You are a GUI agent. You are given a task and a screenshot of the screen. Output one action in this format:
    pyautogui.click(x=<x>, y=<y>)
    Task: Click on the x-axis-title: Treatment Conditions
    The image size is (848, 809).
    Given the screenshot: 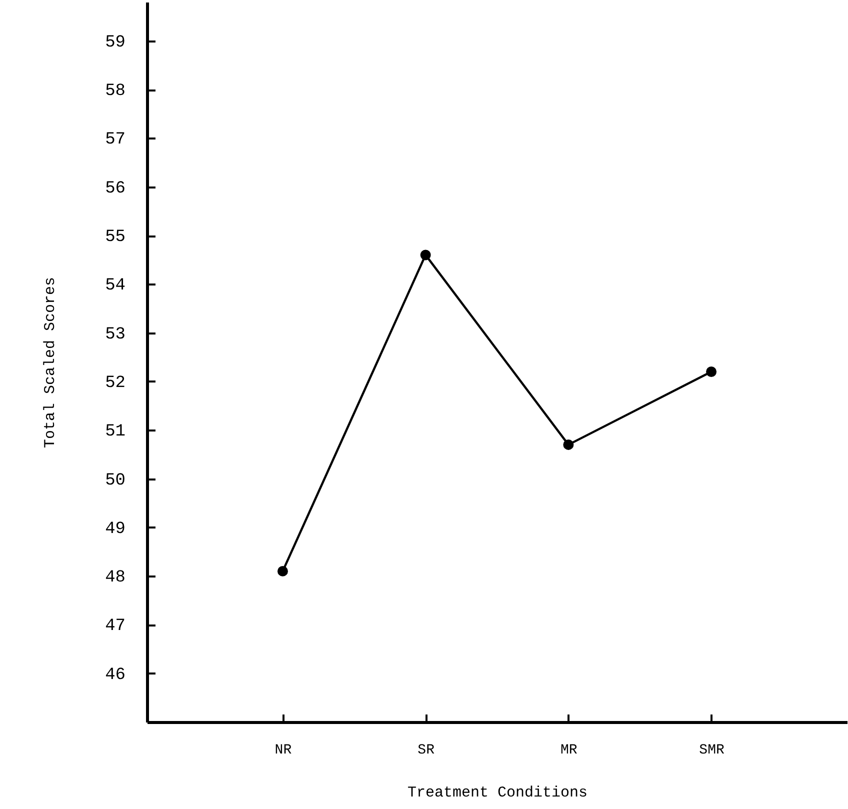 What is the action you would take?
    pyautogui.click(x=497, y=793)
    